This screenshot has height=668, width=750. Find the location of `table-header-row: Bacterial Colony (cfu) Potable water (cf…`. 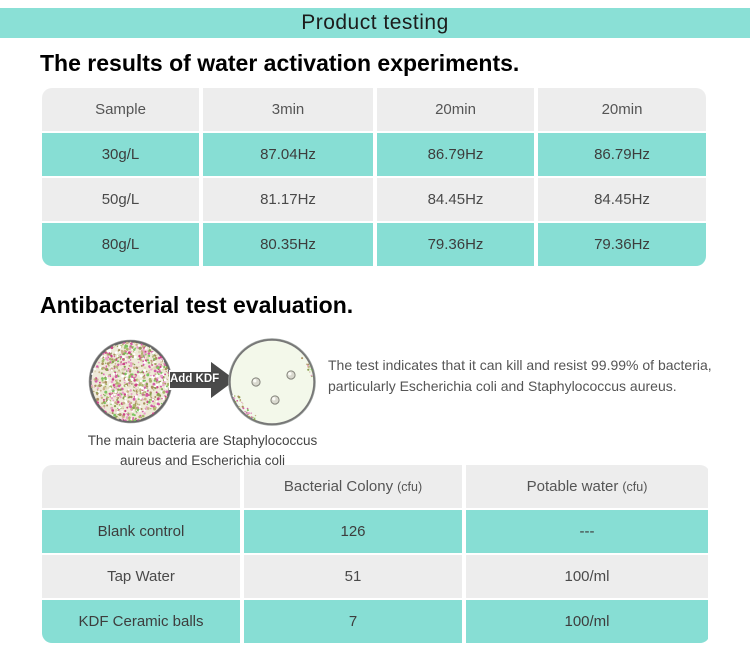

table-header-row: Bacterial Colony (cfu) Potable water (cf… is located at coordinates (376, 486).